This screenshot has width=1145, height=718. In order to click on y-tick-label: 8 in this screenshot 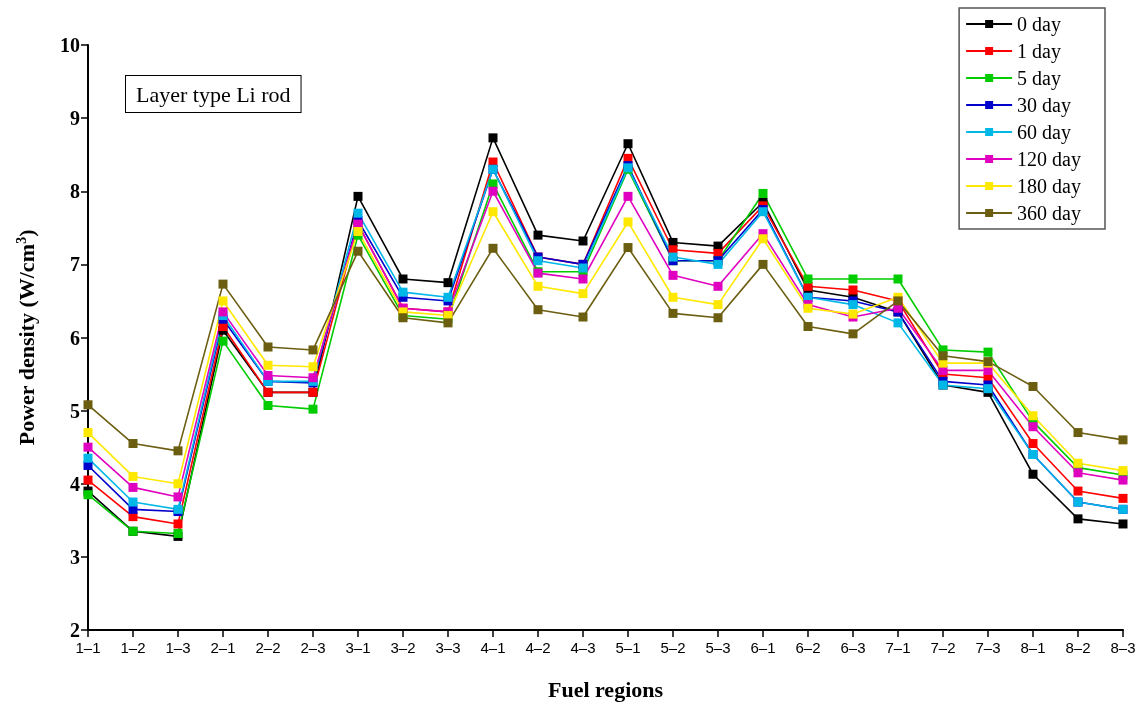, I will do `click(75, 191)`.